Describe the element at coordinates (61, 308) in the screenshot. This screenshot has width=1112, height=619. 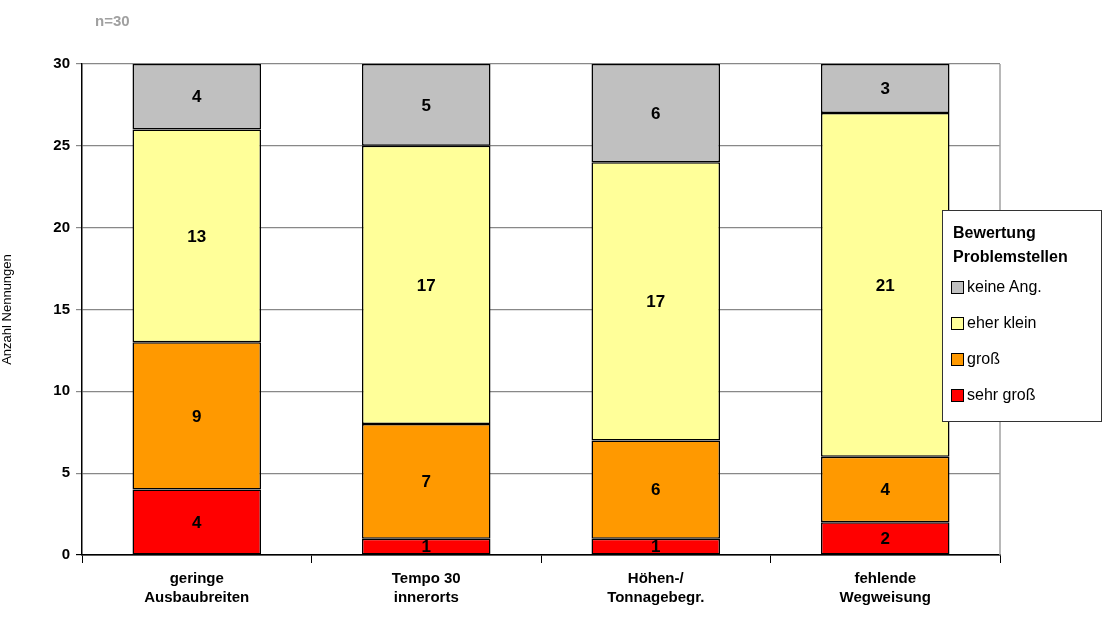
I see `y-tick-label: 15` at that location.